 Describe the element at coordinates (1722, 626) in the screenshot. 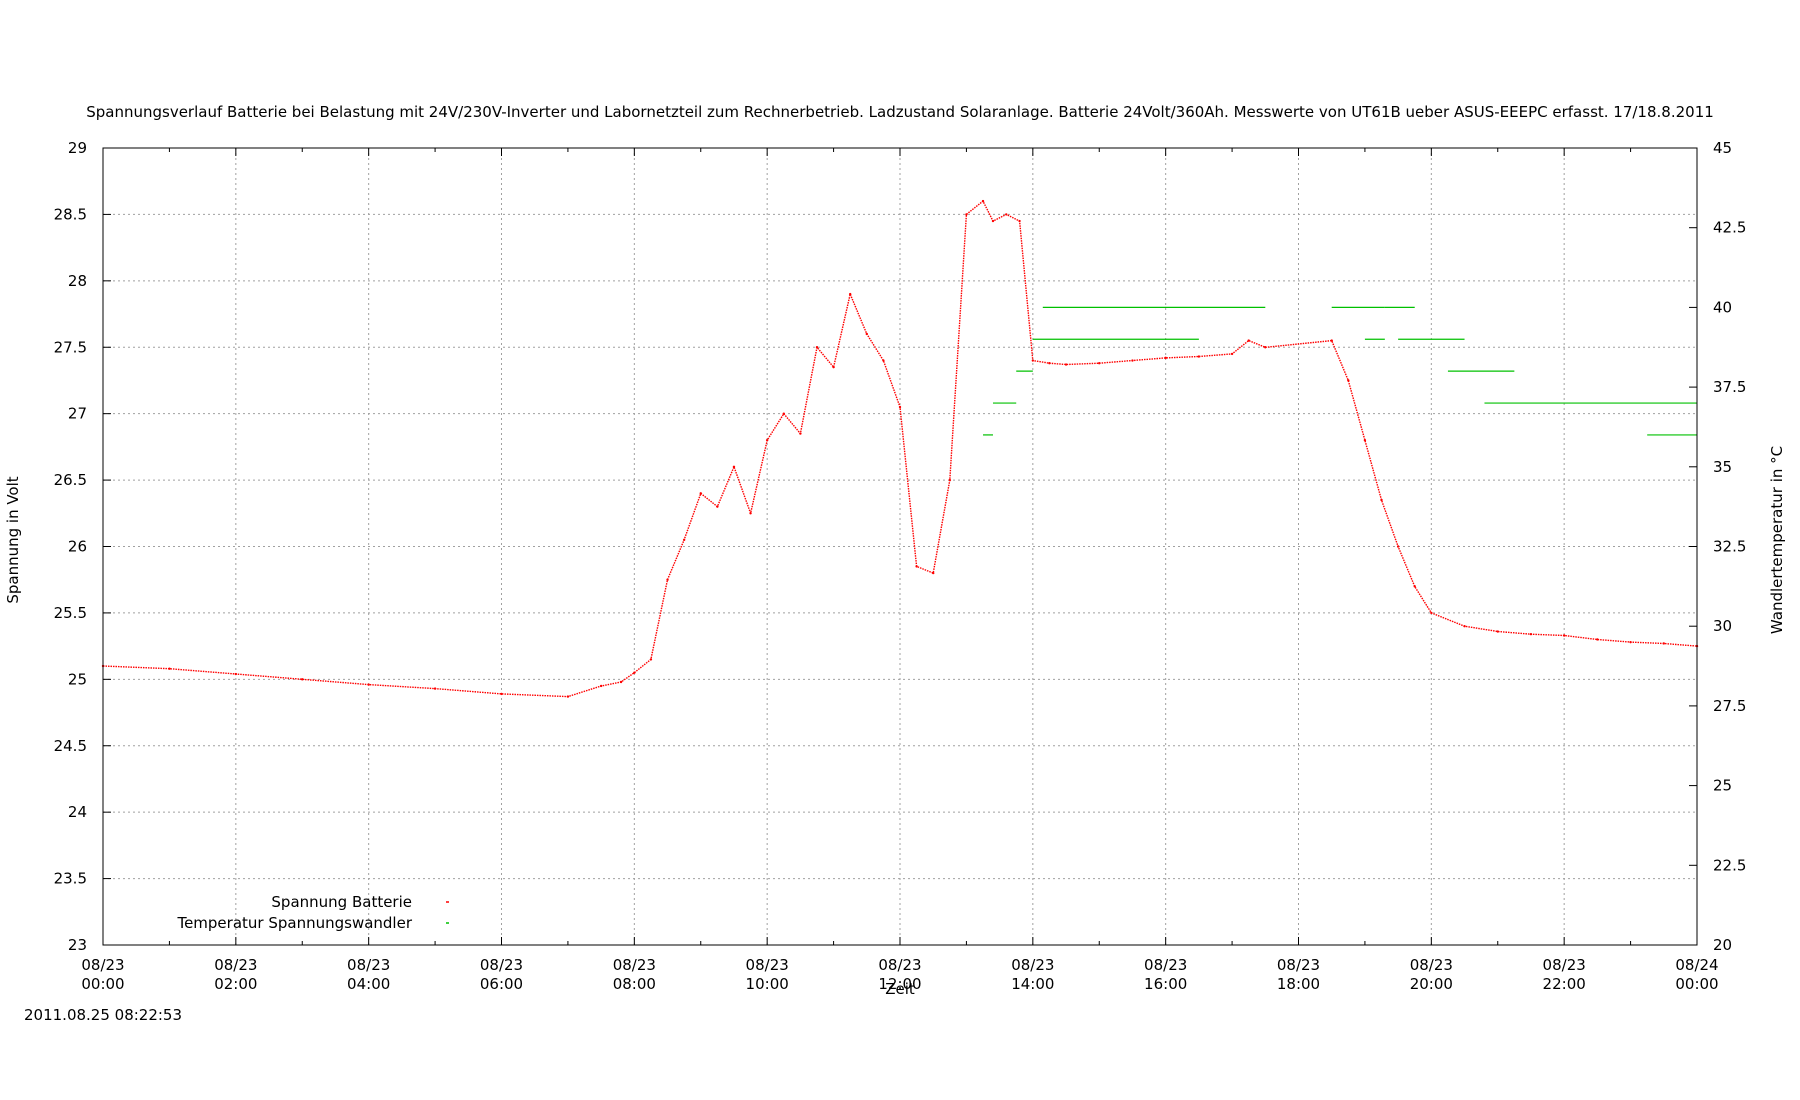

I see `y2-tick-label: 30` at that location.